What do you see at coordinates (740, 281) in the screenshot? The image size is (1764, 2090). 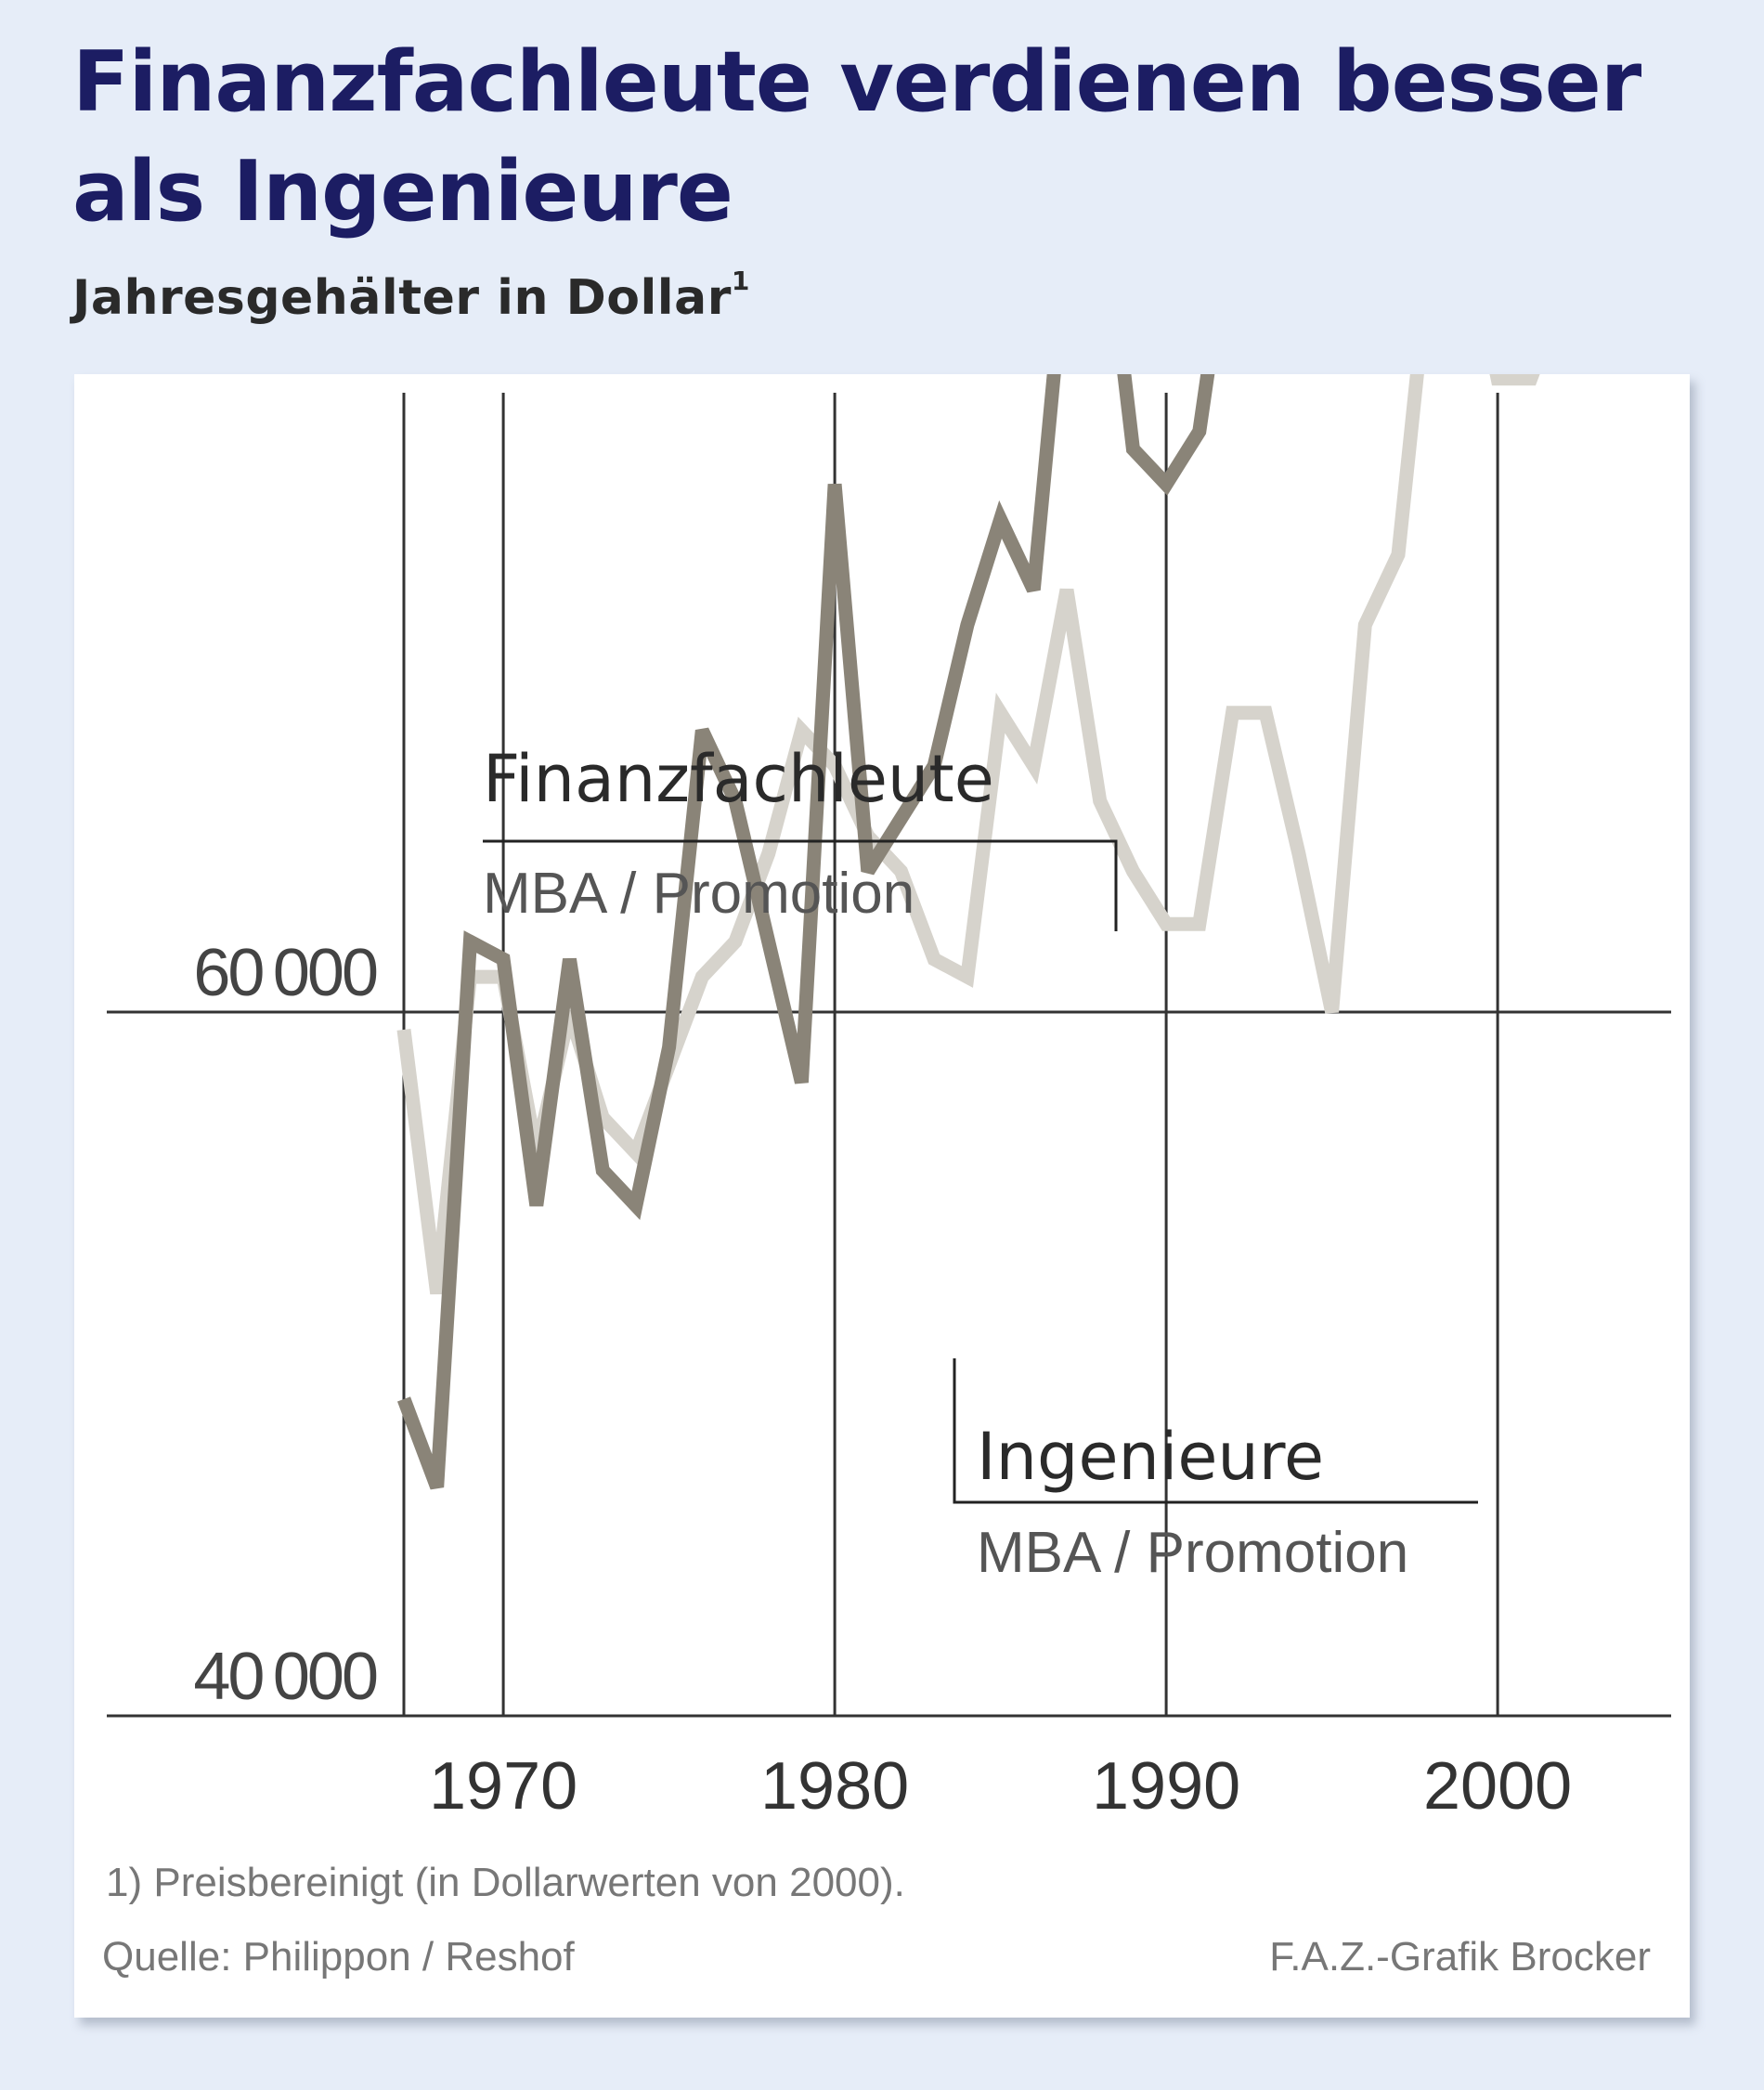 I see `footnote-marker: 1` at bounding box center [740, 281].